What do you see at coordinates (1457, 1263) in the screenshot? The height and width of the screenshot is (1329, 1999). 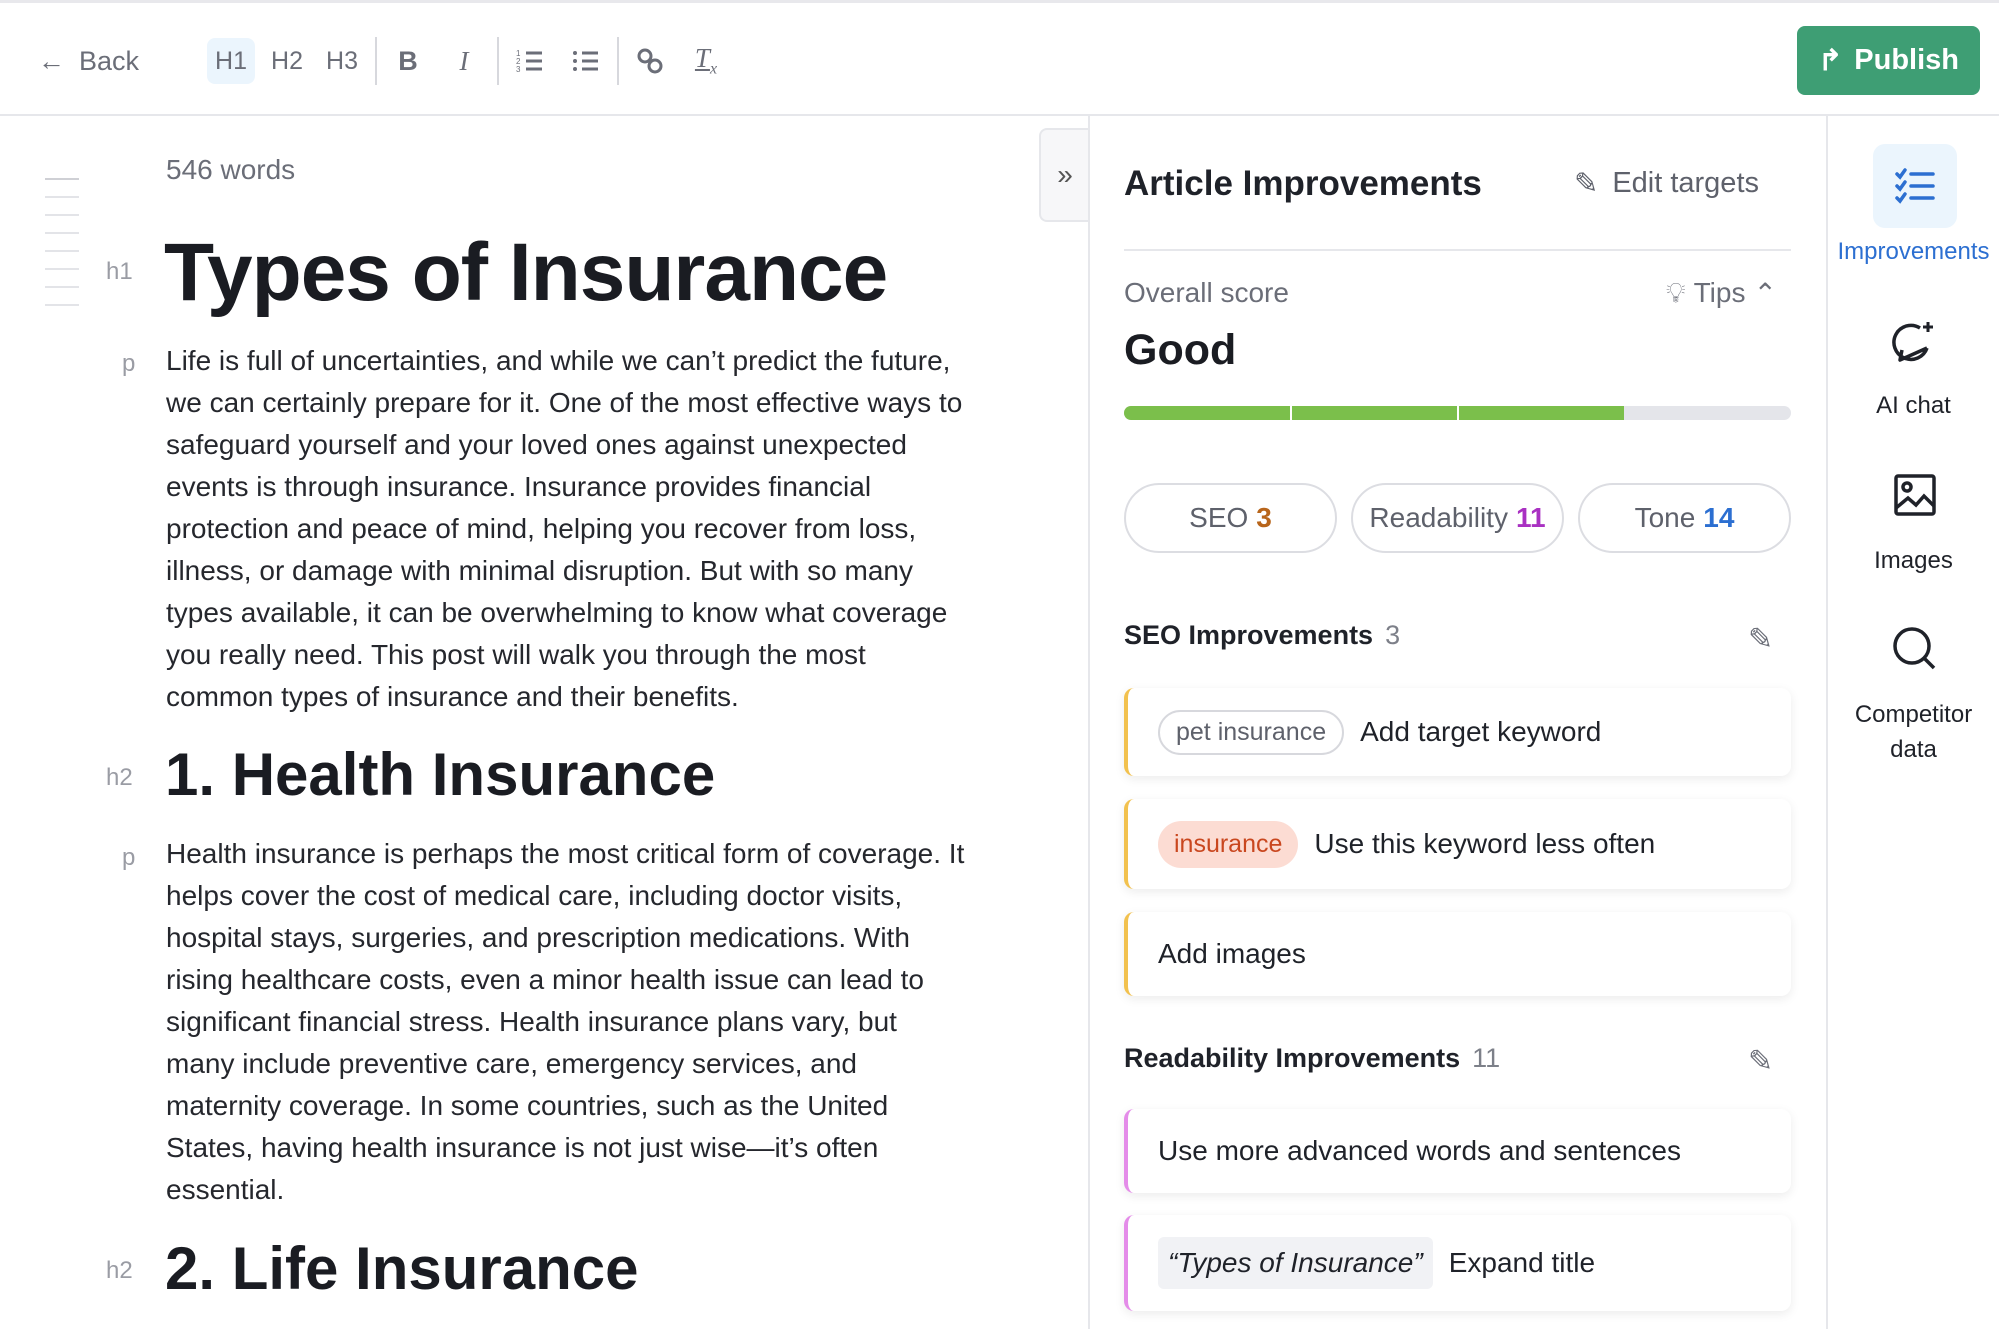 I see `readability-item-expand-title: “Types of Insurance” Expand title` at bounding box center [1457, 1263].